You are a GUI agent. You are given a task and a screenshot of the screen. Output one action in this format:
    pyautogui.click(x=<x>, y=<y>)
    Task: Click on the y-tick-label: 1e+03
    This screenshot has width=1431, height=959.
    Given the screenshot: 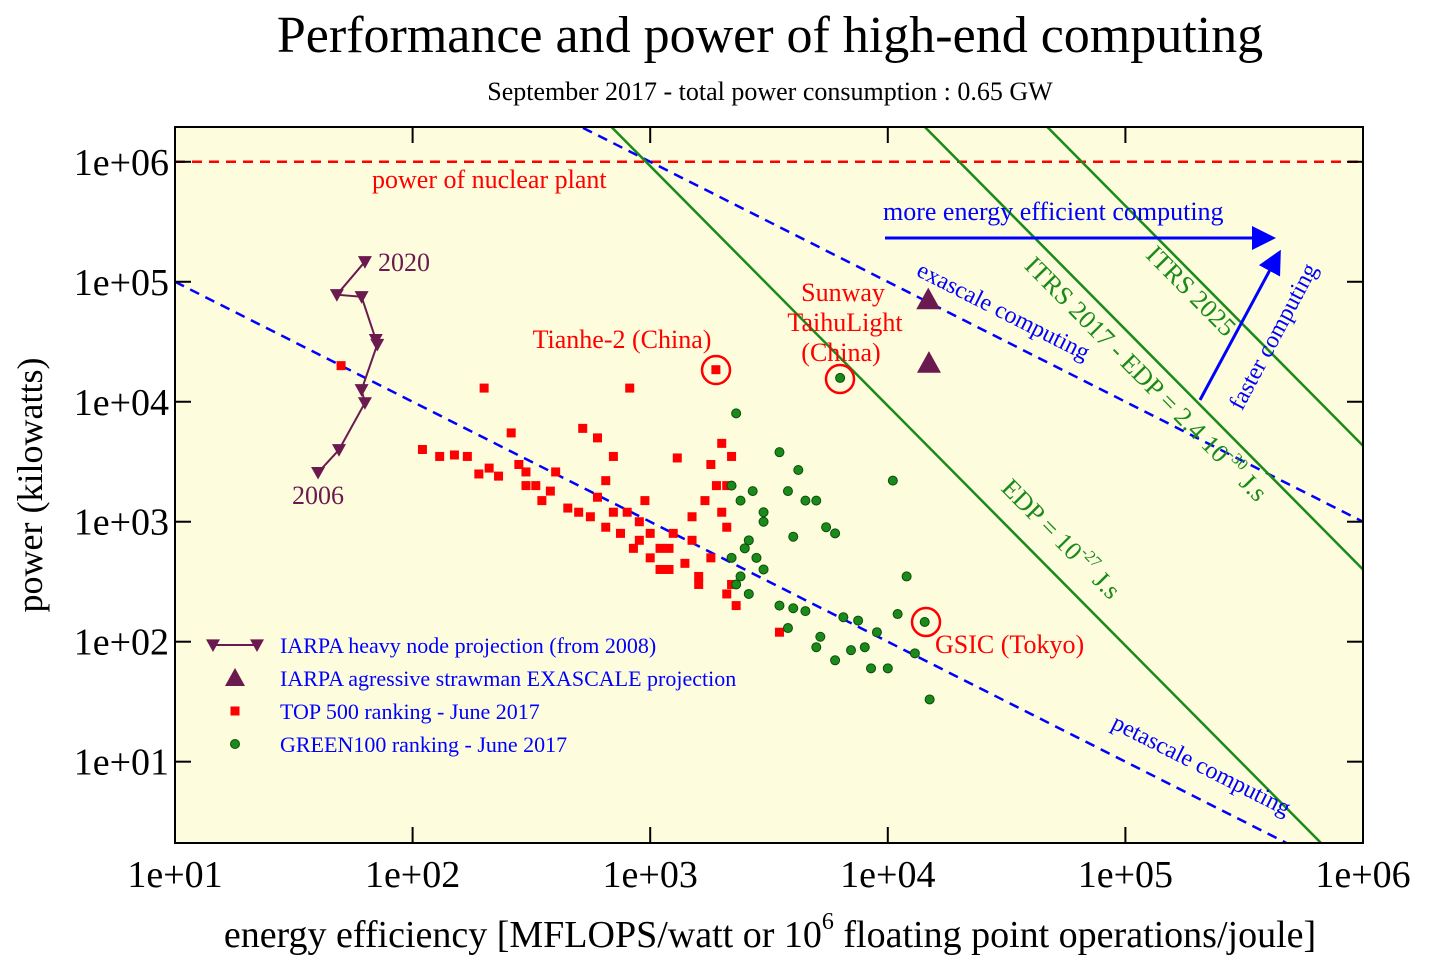 What is the action you would take?
    pyautogui.click(x=121, y=523)
    